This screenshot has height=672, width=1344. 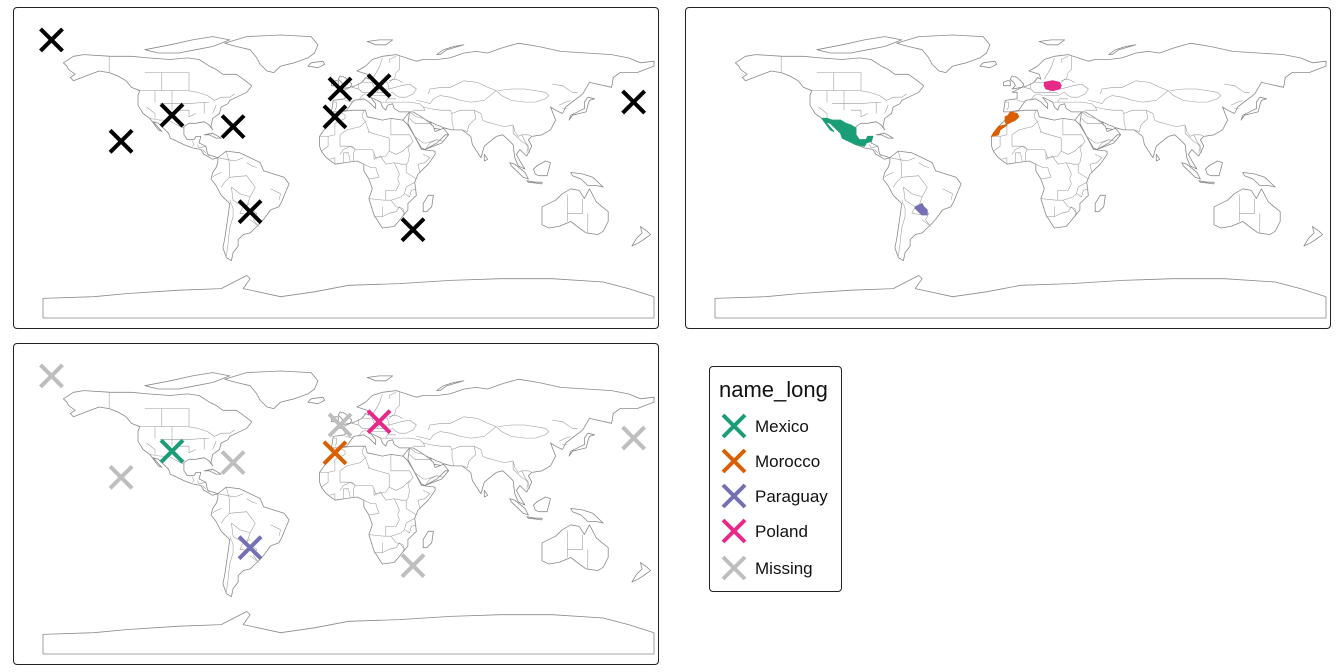 What do you see at coordinates (575, 211) in the screenshot?
I see `landmass-australia` at bounding box center [575, 211].